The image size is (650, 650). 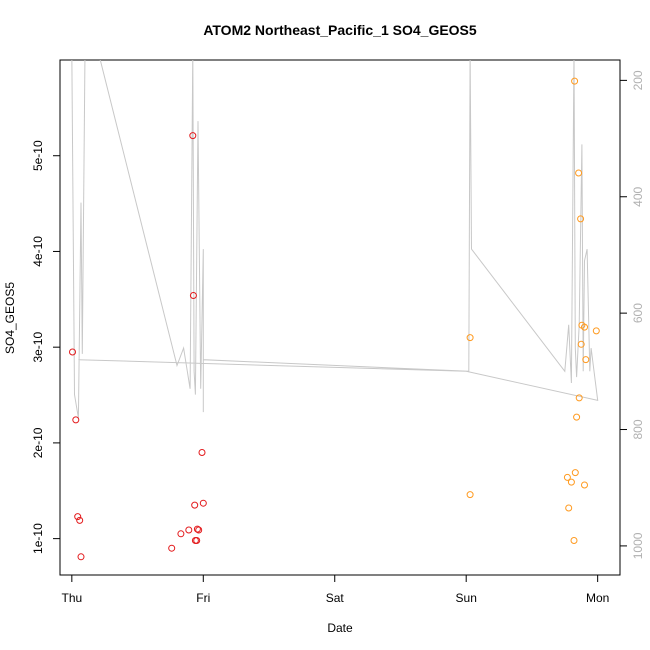 What do you see at coordinates (638, 196) in the screenshot?
I see `right-tick-label-1: 400` at bounding box center [638, 196].